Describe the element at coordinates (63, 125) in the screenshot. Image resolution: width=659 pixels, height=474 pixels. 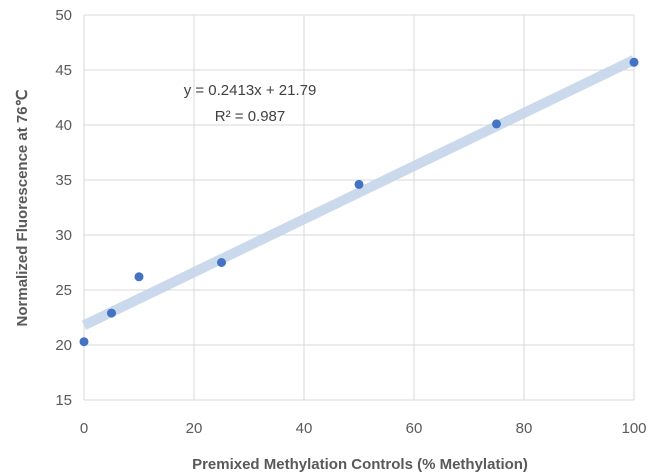
I see `y-tick-label: 40` at that location.